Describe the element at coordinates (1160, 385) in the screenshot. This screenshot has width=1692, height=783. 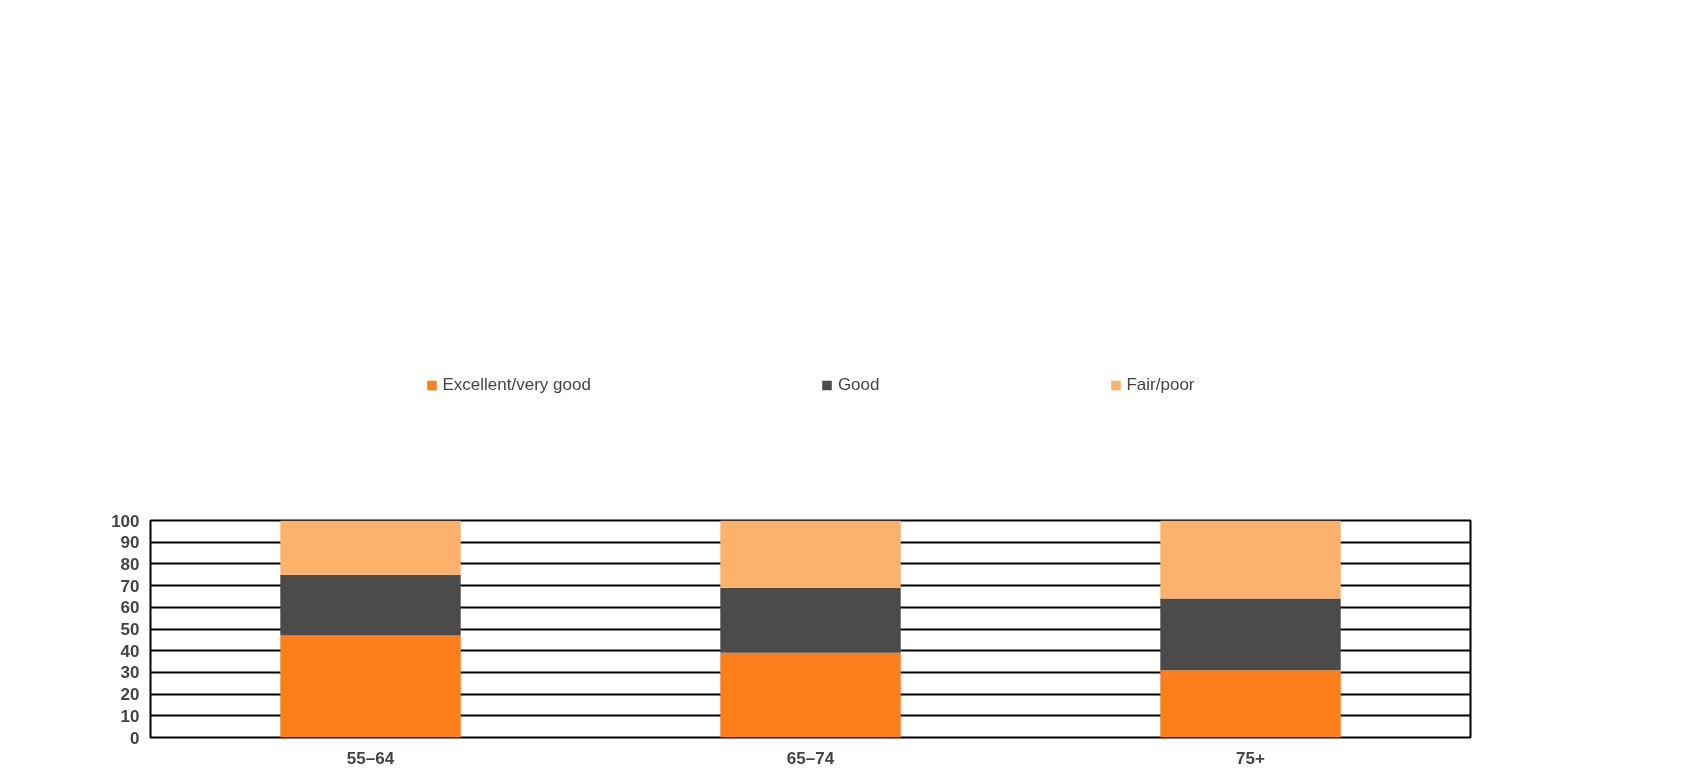
I see `legend-label: Fair/poor` at that location.